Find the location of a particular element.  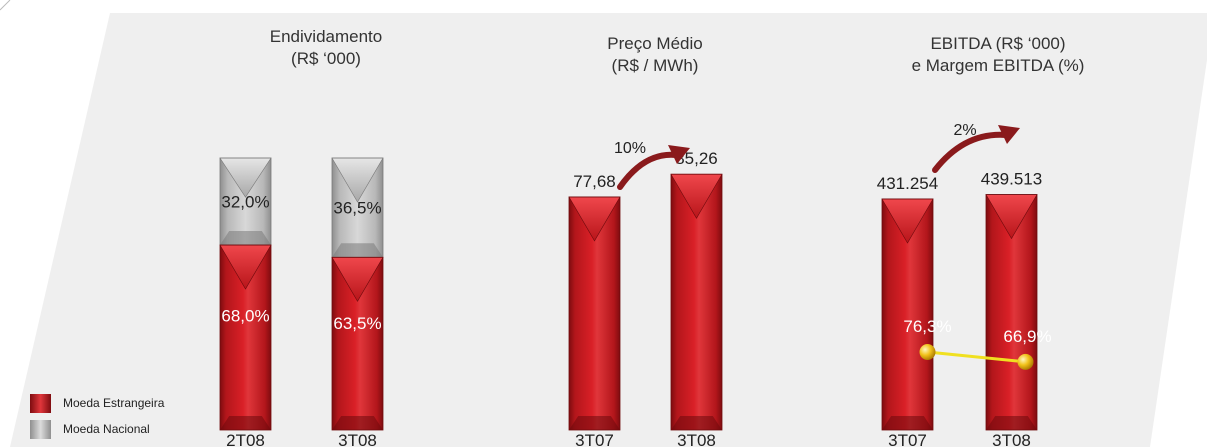

margin-line is located at coordinates (976, 357).